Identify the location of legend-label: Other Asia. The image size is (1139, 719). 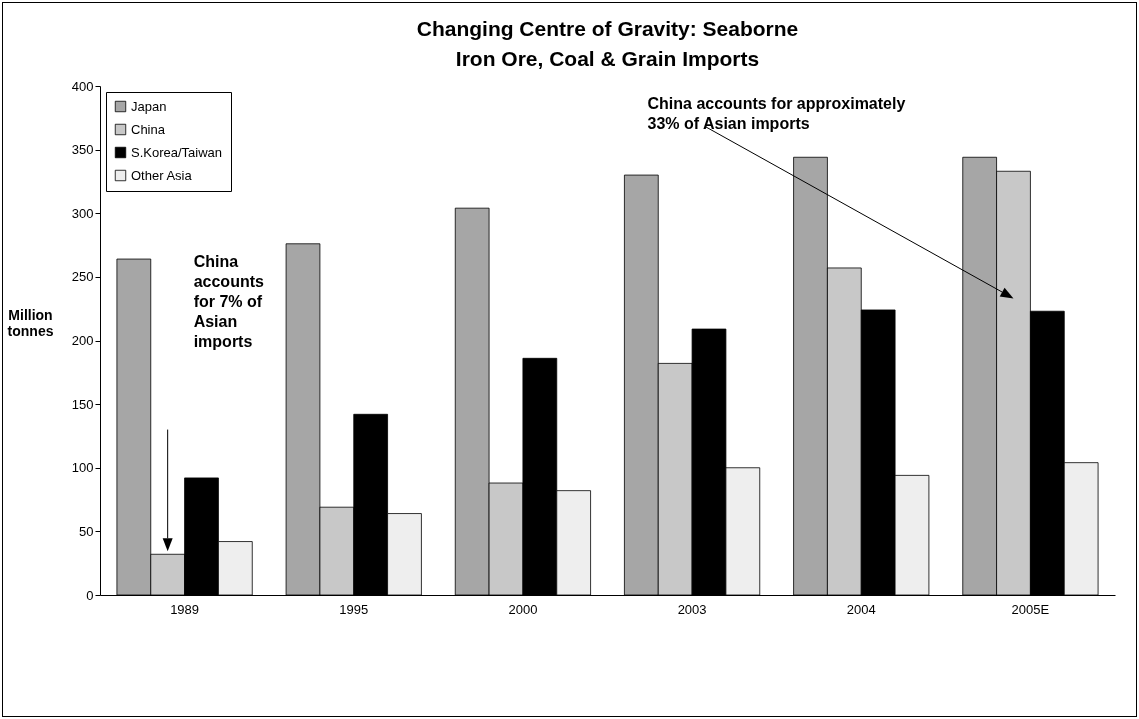
(162, 175).